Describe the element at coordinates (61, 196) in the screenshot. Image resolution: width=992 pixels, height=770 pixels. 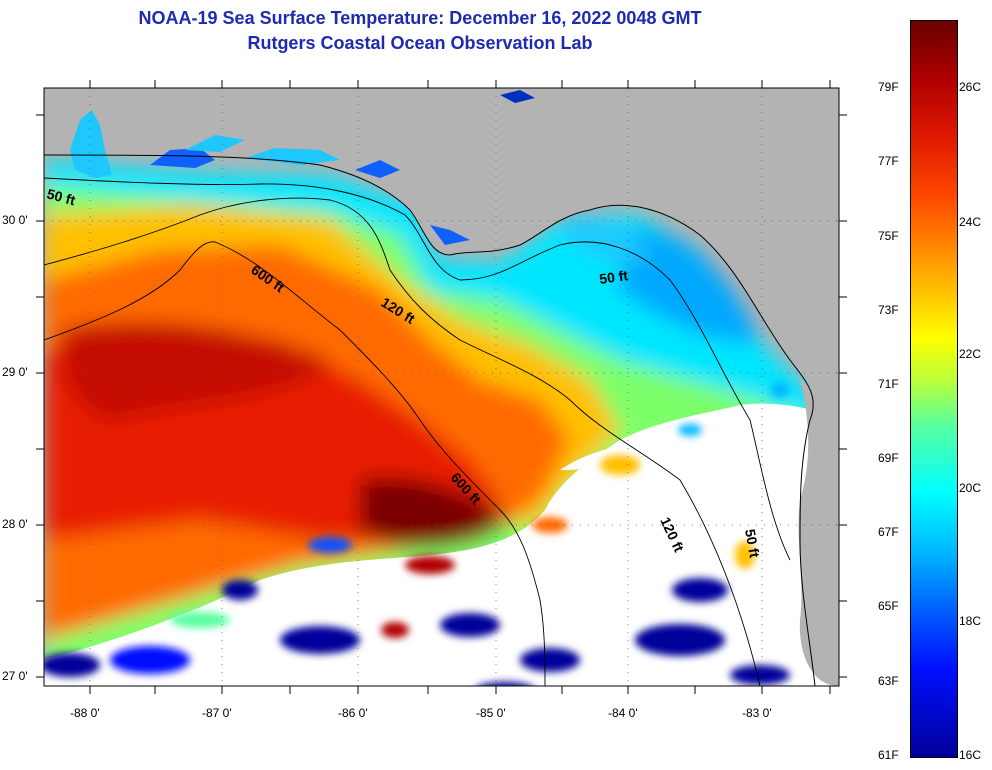
I see `contour-label-50ft-west: 50 ft` at that location.